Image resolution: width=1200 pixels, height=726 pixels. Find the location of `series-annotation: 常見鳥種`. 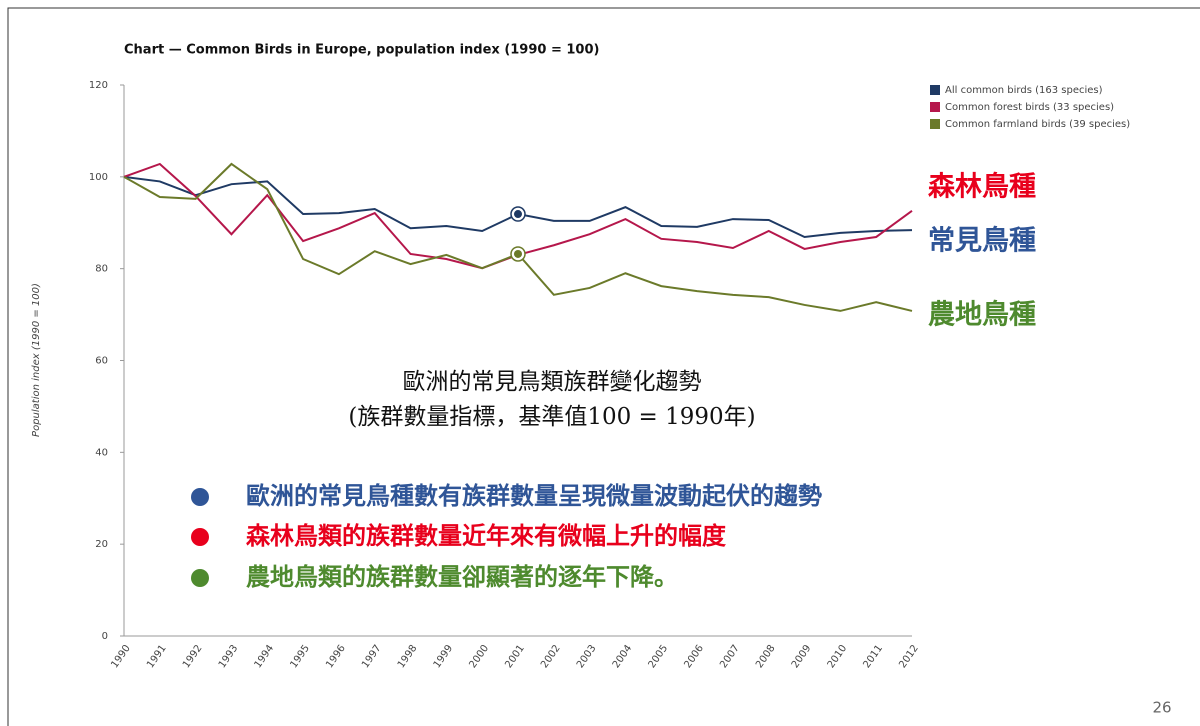

series-annotation: 常見鳥種 is located at coordinates (982, 241).